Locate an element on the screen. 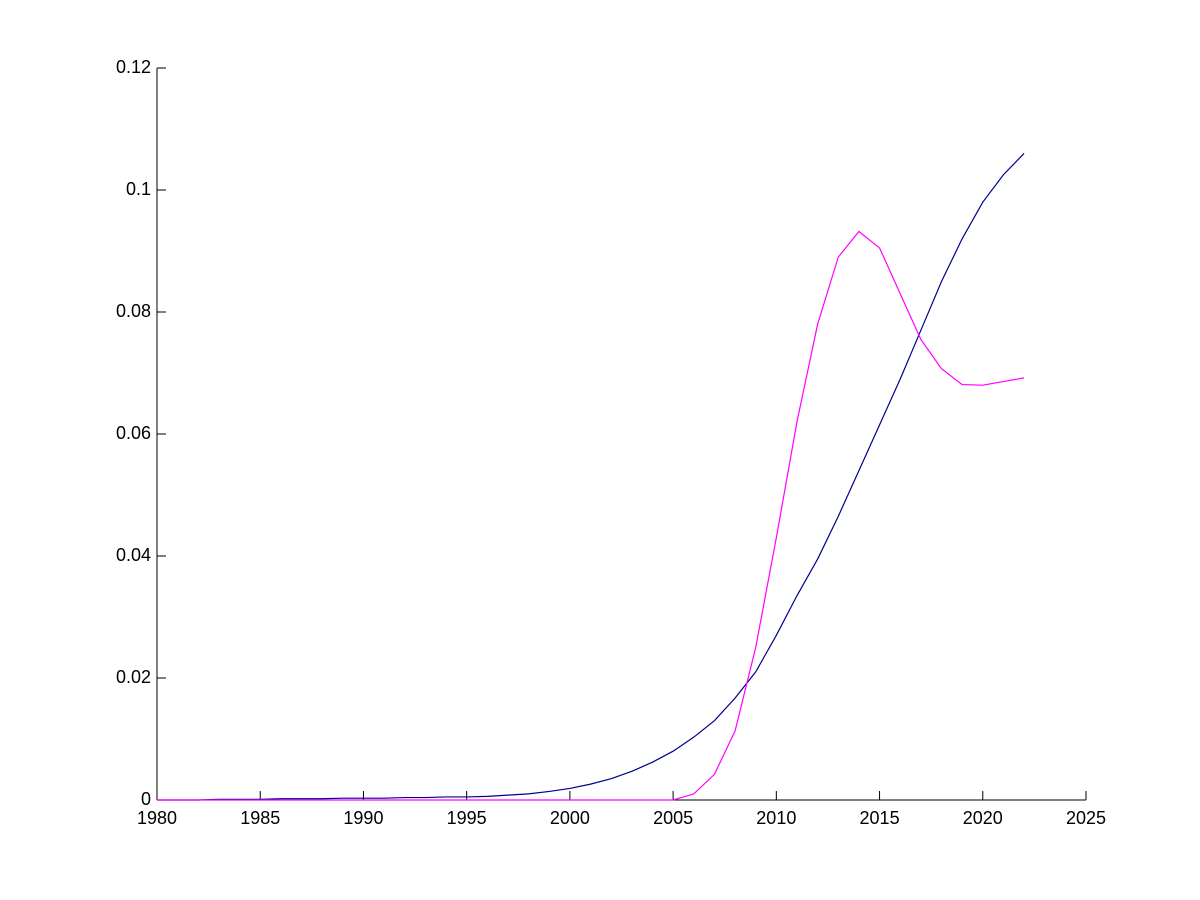 The width and height of the screenshot is (1200, 900). y-tick-label: 0.1 is located at coordinates (138, 189).